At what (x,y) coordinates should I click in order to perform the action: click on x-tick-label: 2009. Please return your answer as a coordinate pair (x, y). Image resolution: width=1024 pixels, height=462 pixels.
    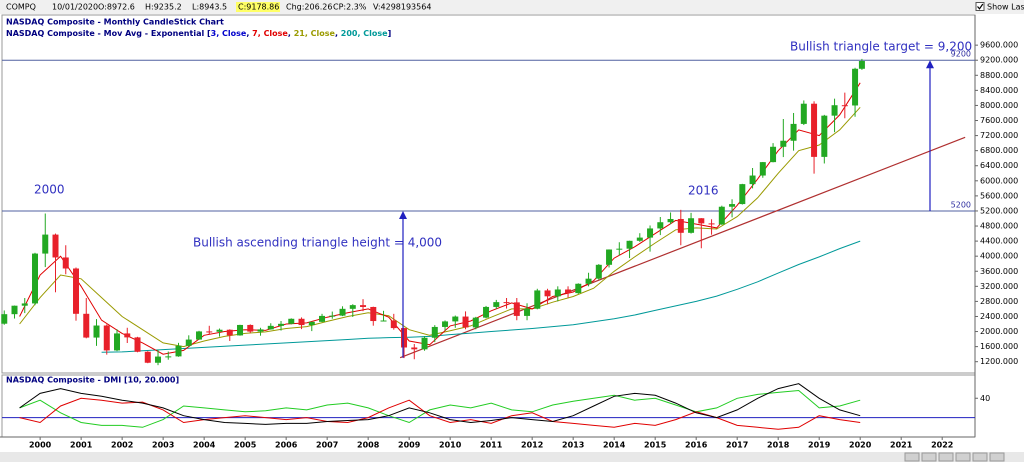
    Looking at the image, I should click on (409, 445).